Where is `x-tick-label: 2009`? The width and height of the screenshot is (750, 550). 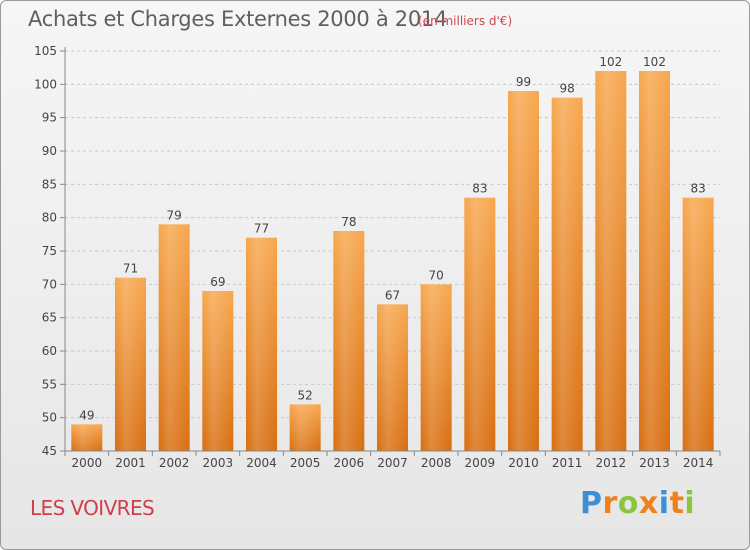
x-tick-label: 2009 is located at coordinates (480, 463).